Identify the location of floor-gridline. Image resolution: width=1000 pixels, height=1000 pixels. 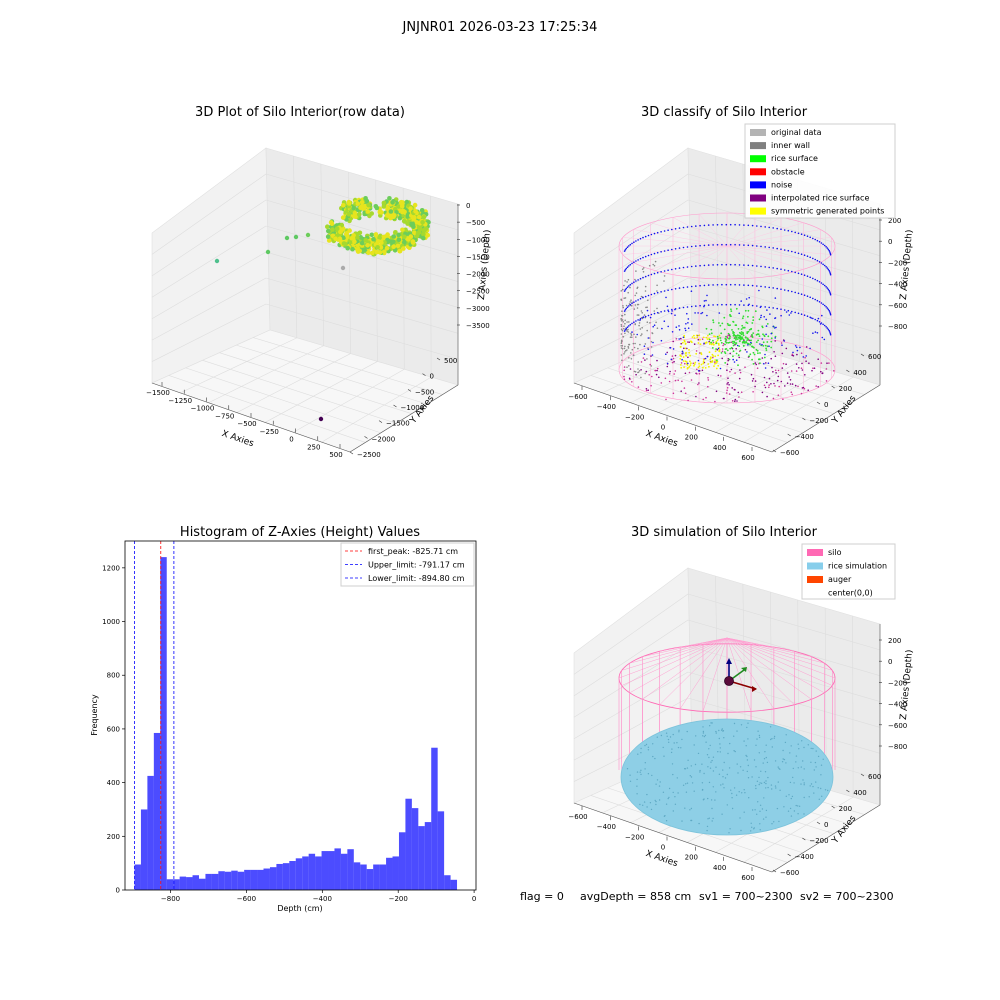
(770, 366).